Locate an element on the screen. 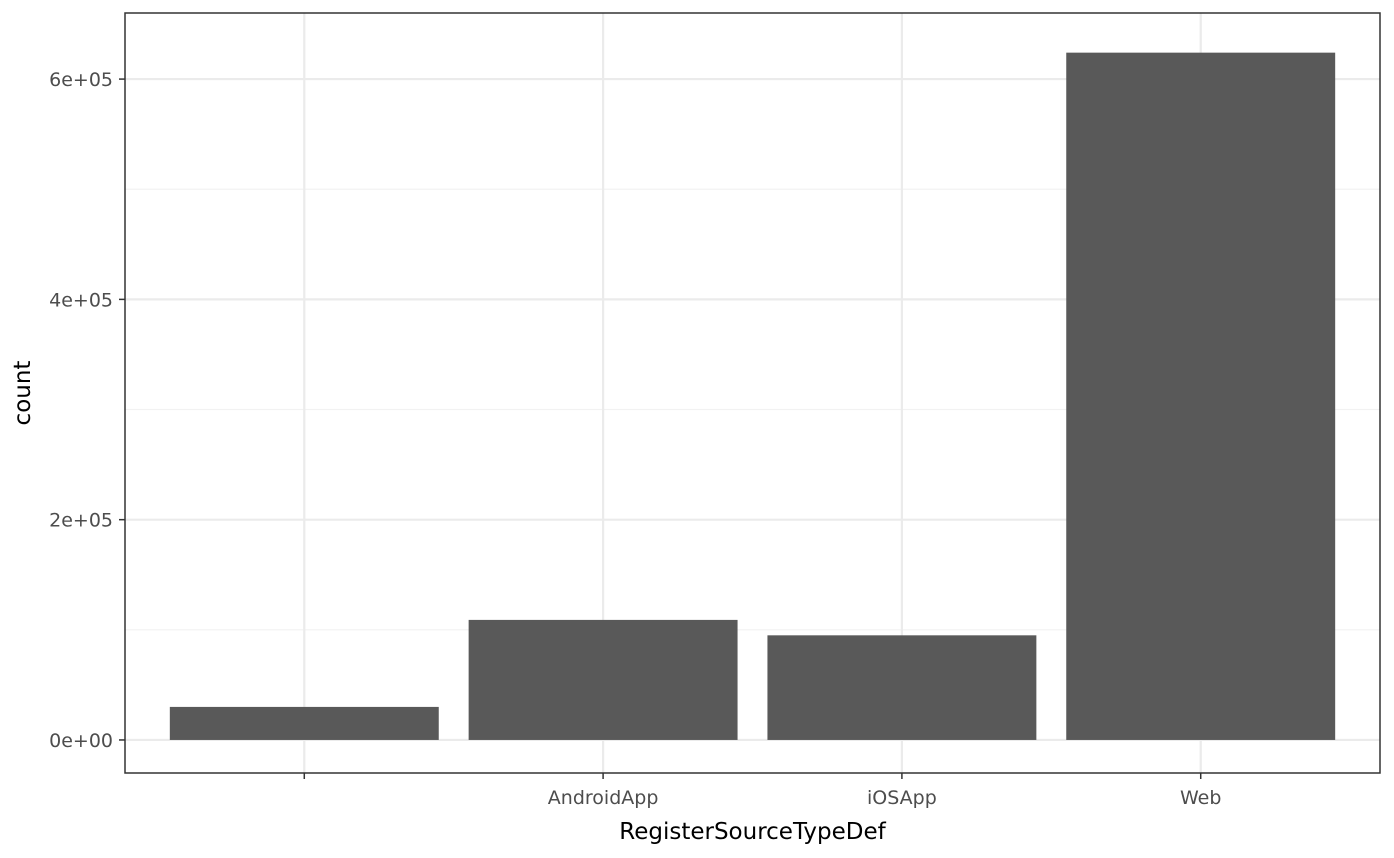  y-tick-label: 0e+00 is located at coordinates (81, 741).